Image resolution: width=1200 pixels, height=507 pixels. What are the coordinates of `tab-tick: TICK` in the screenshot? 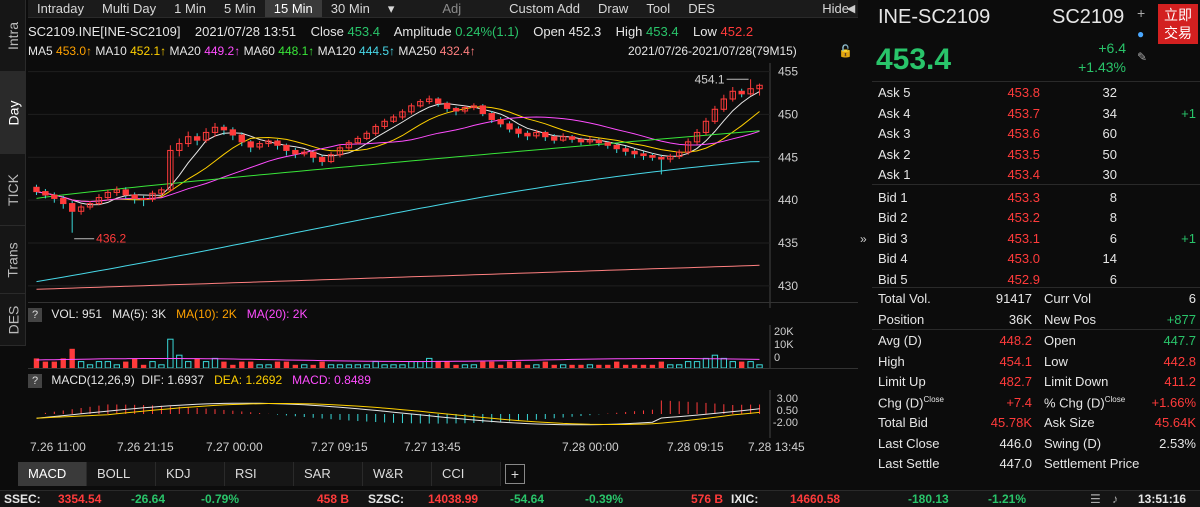 It's located at (13, 190).